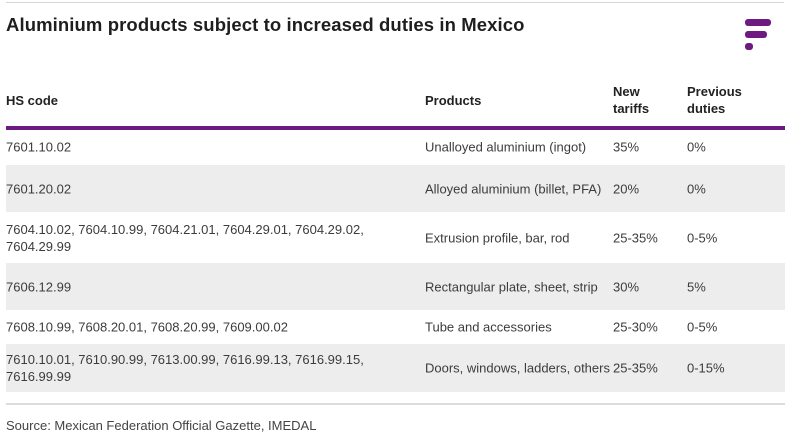 Image resolution: width=788 pixels, height=436 pixels. Describe the element at coordinates (39, 188) in the screenshot. I see `cell-hs-code: 7601.20.02` at that location.